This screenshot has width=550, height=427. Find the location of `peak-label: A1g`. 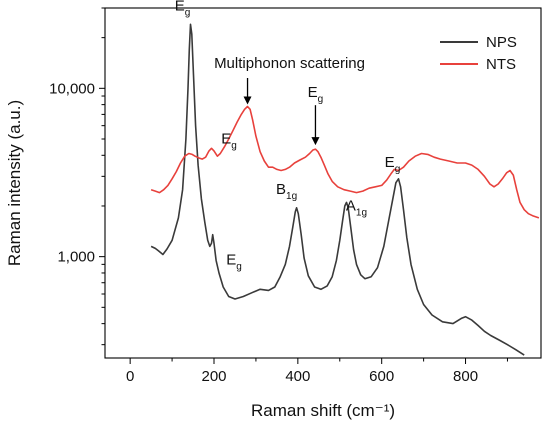

peak-label: A1g is located at coordinates (356, 207).